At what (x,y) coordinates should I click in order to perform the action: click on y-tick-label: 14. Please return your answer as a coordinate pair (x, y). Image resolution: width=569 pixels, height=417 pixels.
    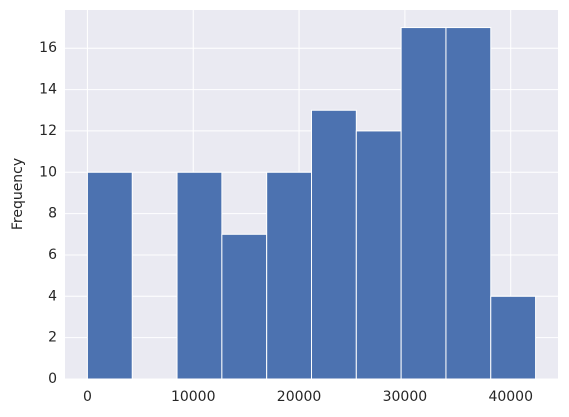
    Looking at the image, I should click on (48, 90).